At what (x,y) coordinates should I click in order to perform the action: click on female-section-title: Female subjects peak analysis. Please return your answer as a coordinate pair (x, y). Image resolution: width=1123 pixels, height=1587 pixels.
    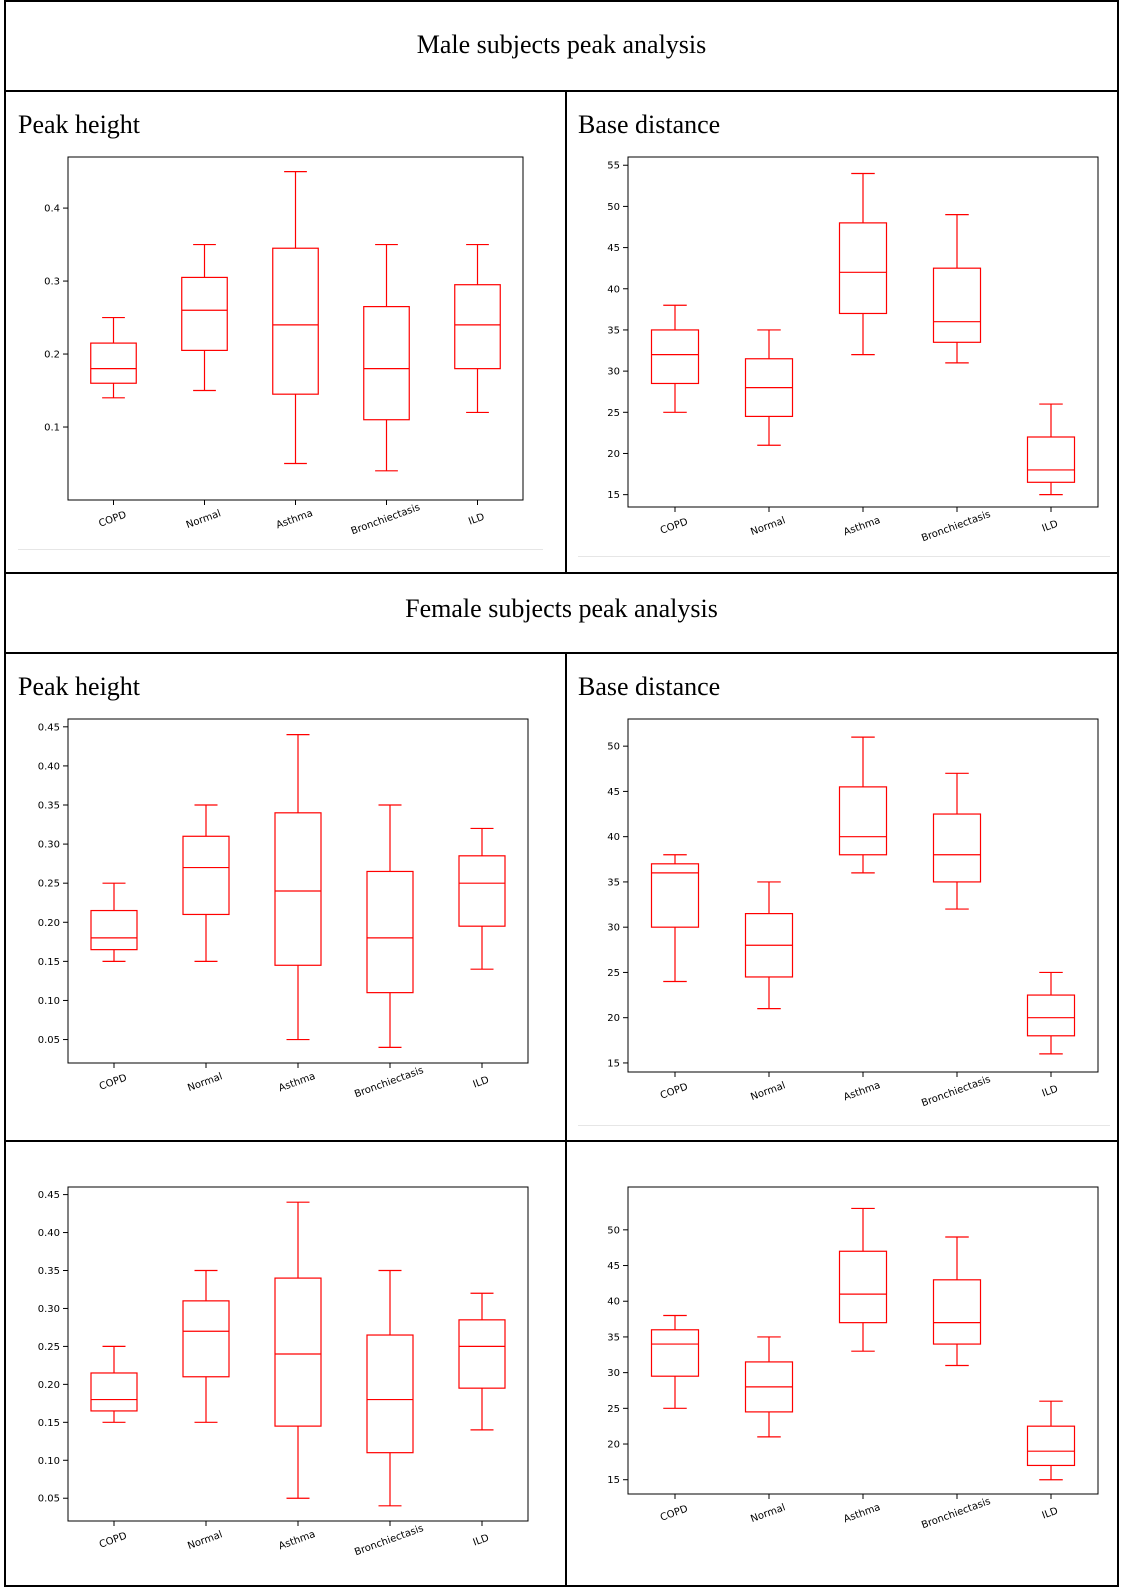
    Looking at the image, I should click on (561, 608).